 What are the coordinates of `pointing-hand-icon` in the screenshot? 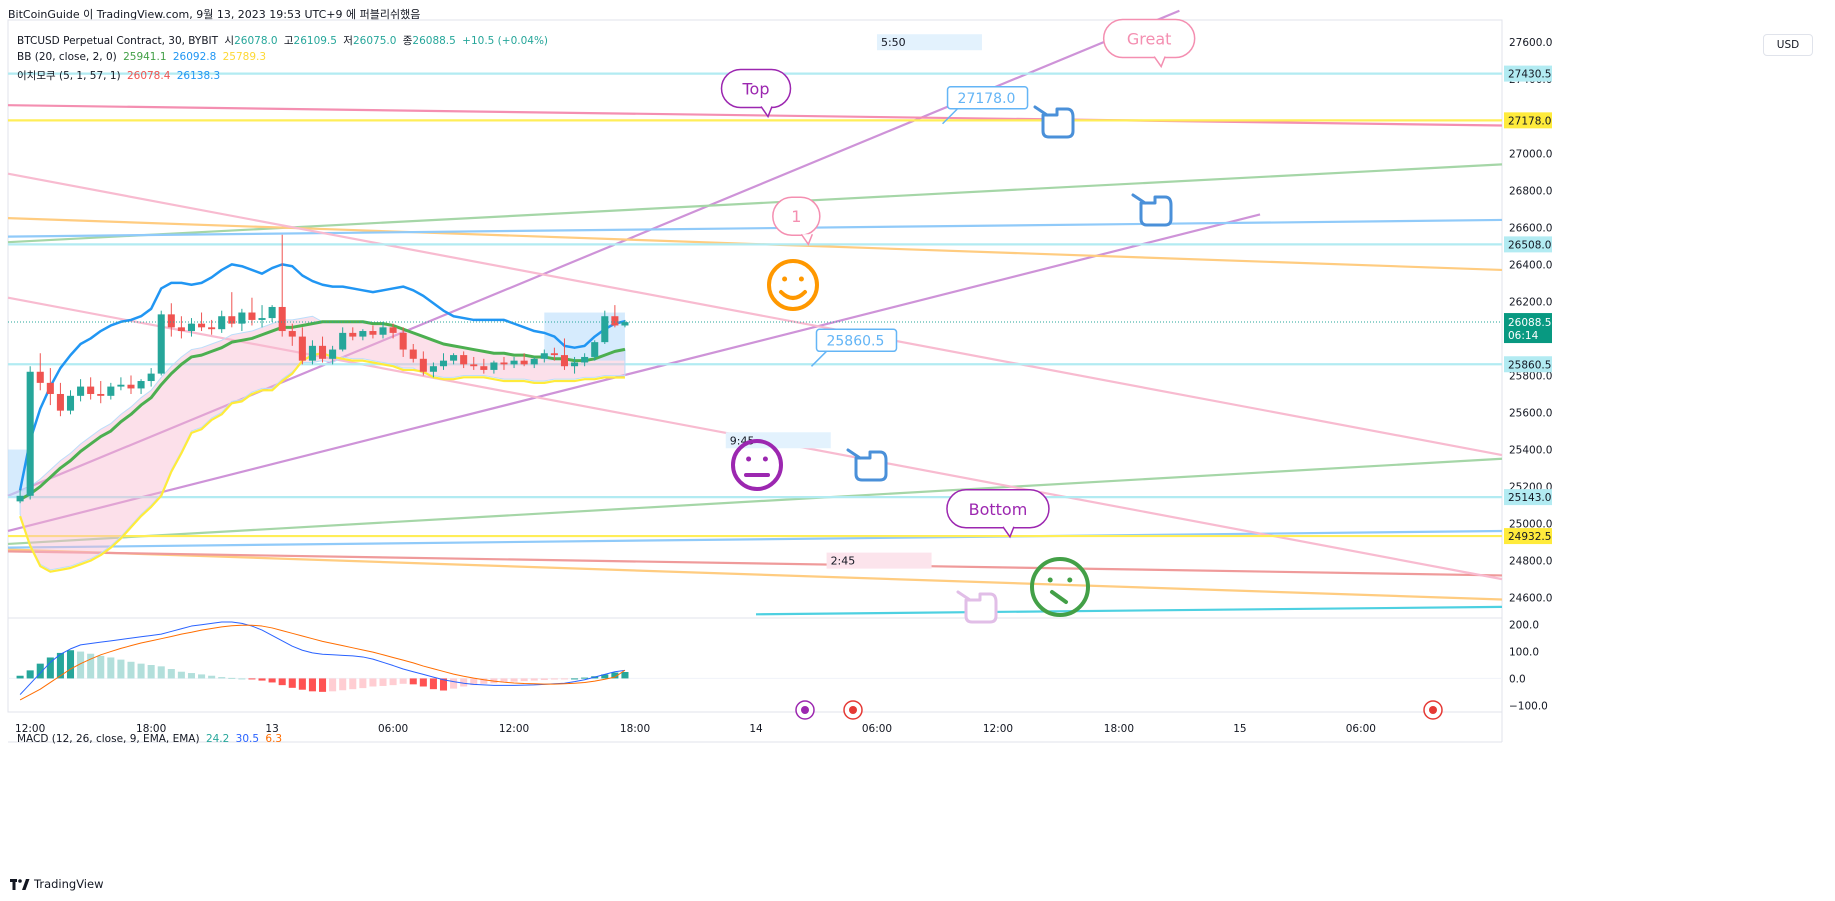 It's located at (871, 466).